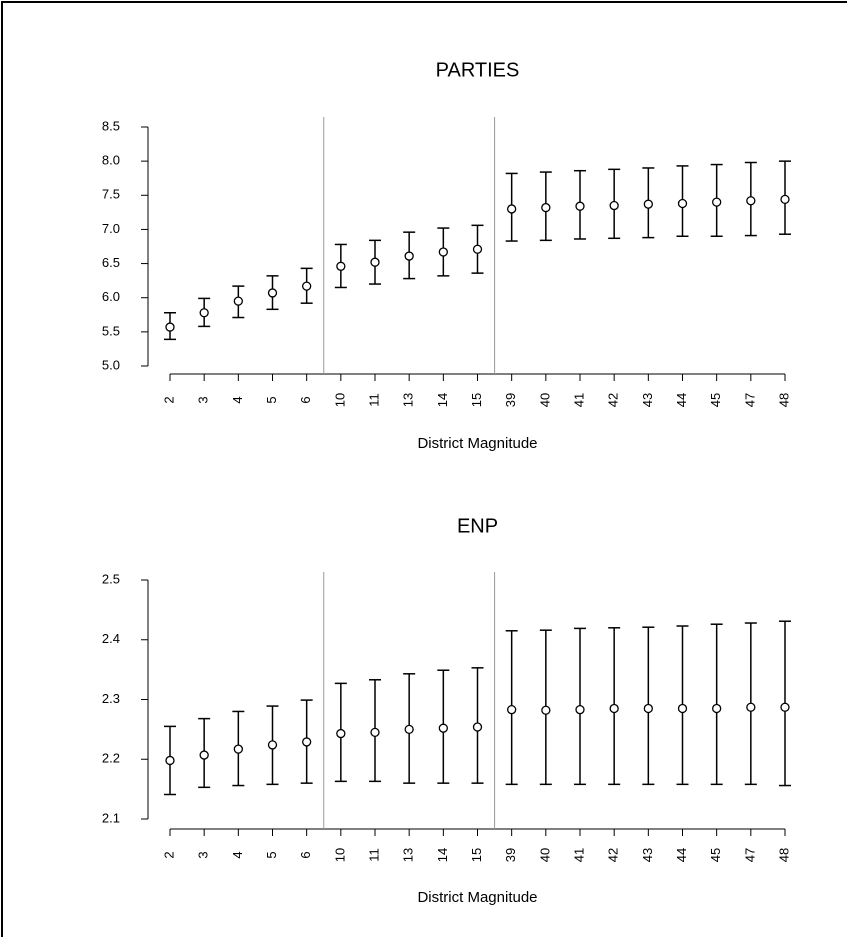 This screenshot has width=847, height=942. I want to click on y-tick-label: 7.0, so click(111, 228).